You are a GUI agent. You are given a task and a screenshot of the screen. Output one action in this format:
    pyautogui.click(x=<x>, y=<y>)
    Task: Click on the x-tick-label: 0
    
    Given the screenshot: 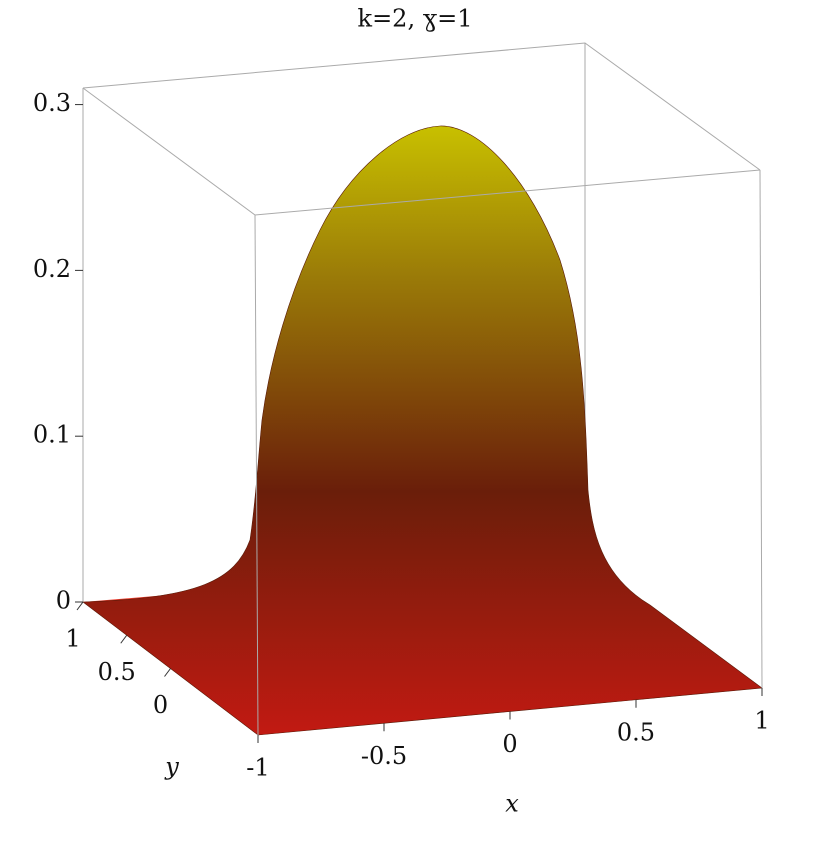 What is the action you would take?
    pyautogui.click(x=509, y=744)
    